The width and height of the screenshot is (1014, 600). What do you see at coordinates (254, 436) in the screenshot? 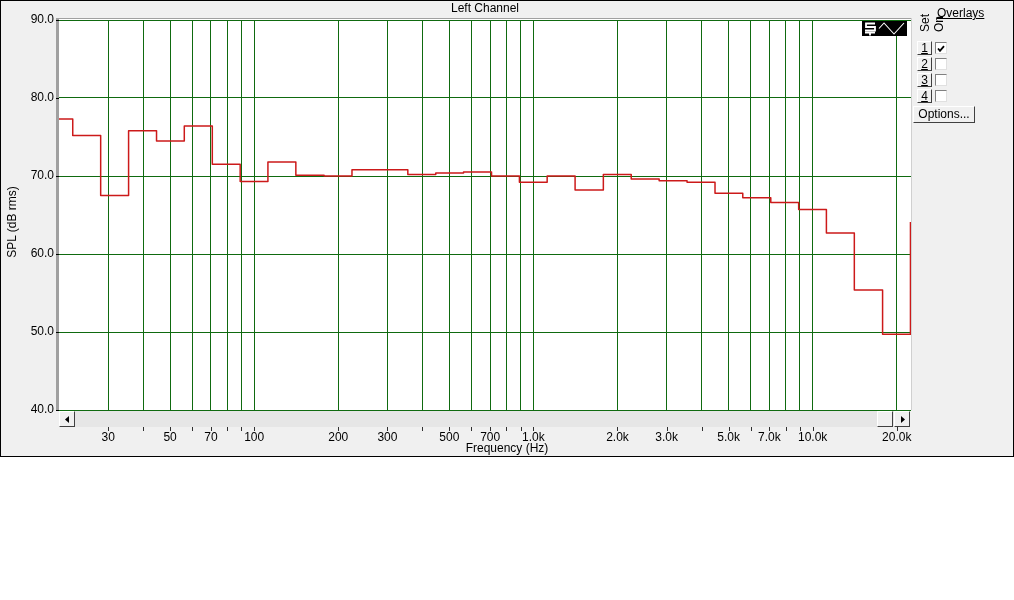
I see `x-tick-label: 100` at bounding box center [254, 436].